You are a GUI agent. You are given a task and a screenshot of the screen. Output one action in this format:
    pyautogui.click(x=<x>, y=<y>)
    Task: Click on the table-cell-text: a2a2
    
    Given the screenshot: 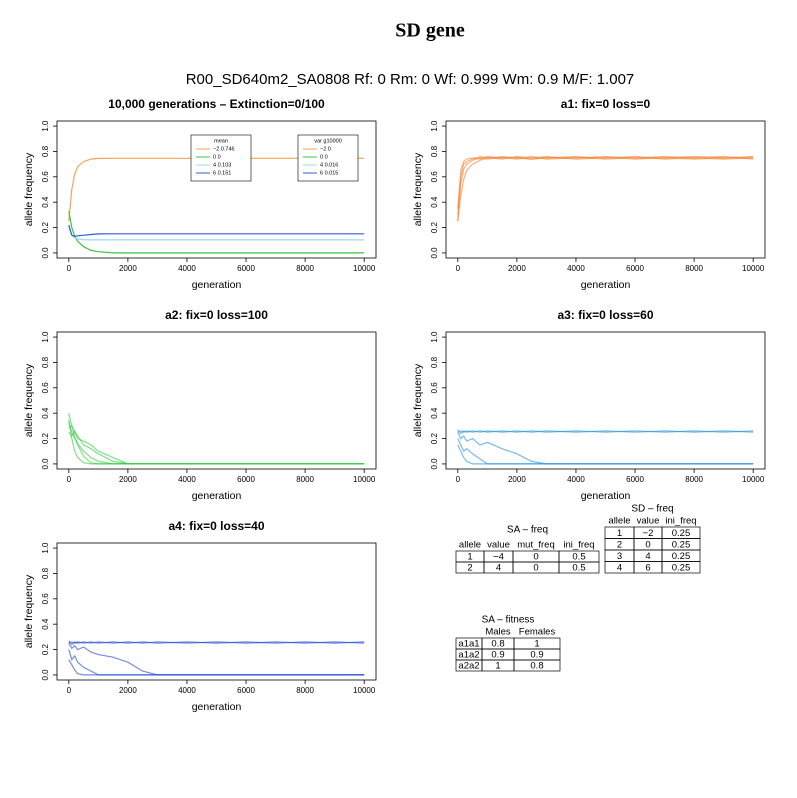 What is the action you would take?
    pyautogui.click(x=468, y=666)
    